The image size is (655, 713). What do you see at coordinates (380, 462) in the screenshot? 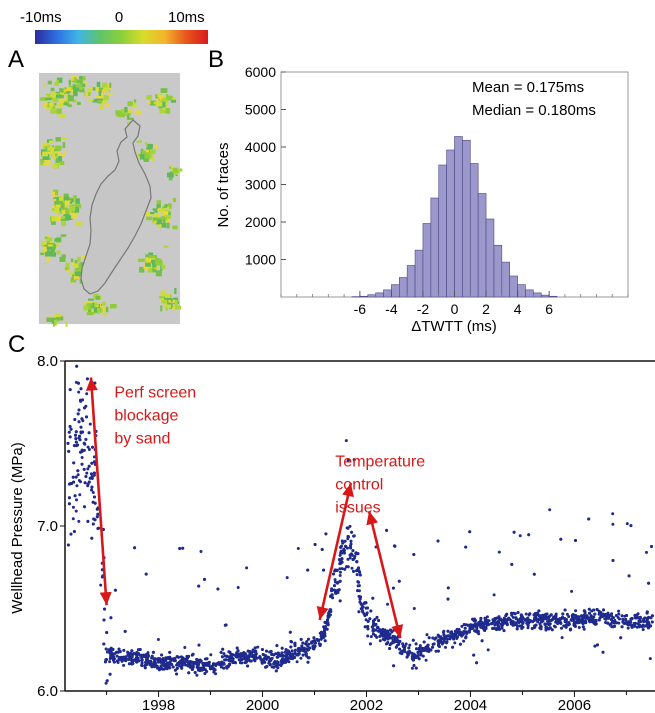
I see `pressure-annotation-line: Temperature` at bounding box center [380, 462].